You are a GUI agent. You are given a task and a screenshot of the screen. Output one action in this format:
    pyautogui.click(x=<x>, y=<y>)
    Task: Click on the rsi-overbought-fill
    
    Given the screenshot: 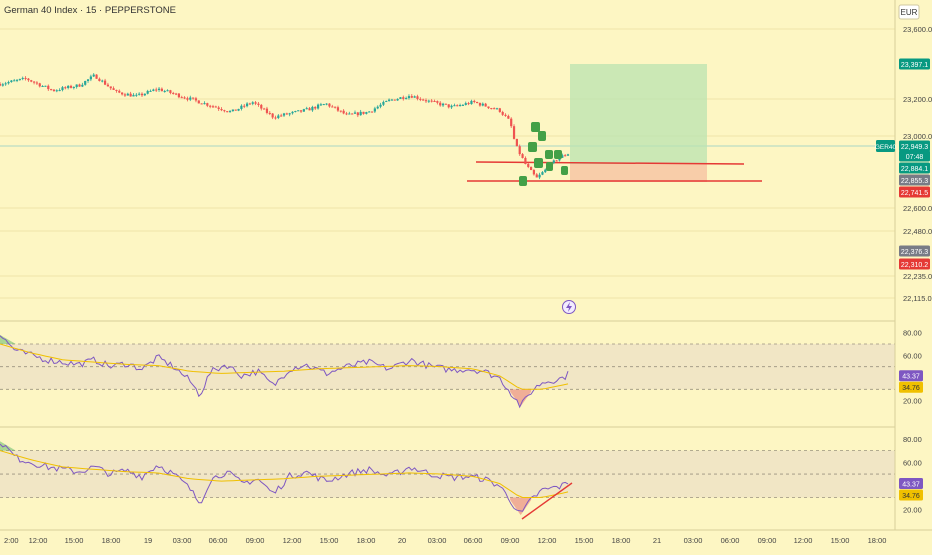 What is the action you would take?
    pyautogui.click(x=8, y=446)
    